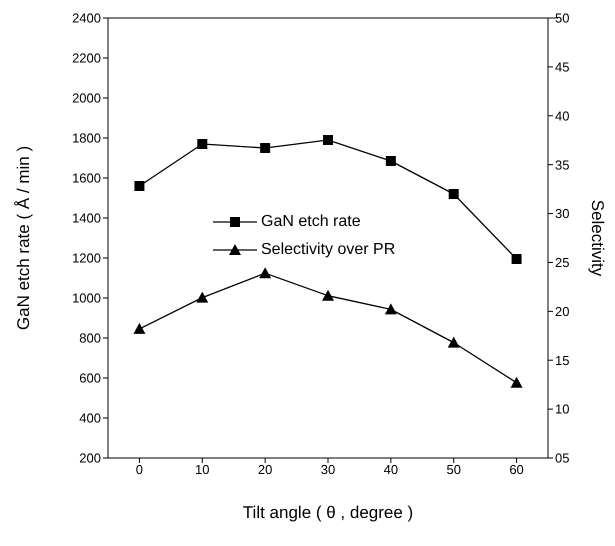  Describe the element at coordinates (202, 470) in the screenshot. I see `x-tick-label: 10` at that location.